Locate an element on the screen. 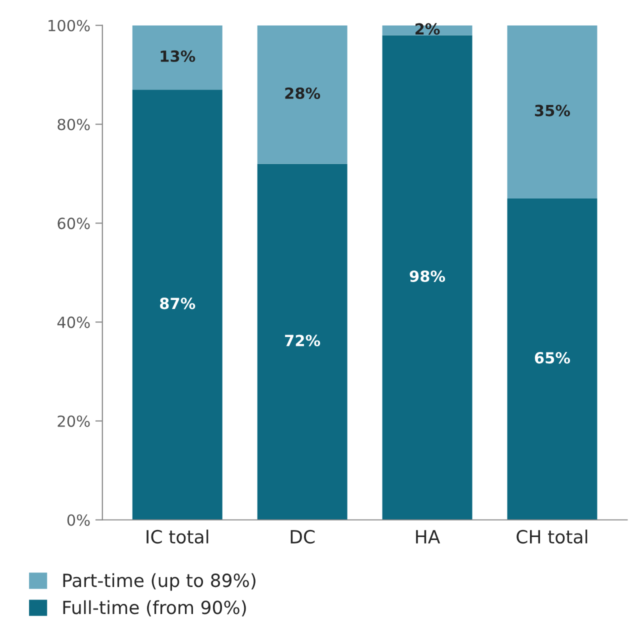  y-tick-label: 20% is located at coordinates (74, 421).